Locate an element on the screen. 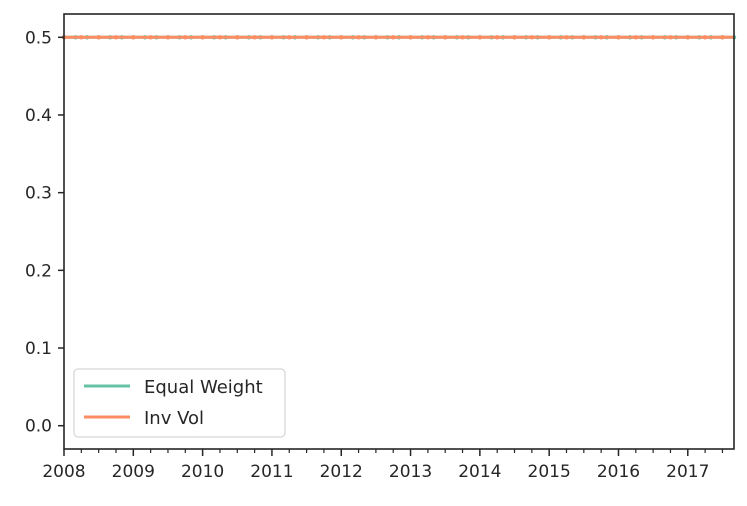  legend-label-inv-vol: Inv Vol is located at coordinates (174, 418).